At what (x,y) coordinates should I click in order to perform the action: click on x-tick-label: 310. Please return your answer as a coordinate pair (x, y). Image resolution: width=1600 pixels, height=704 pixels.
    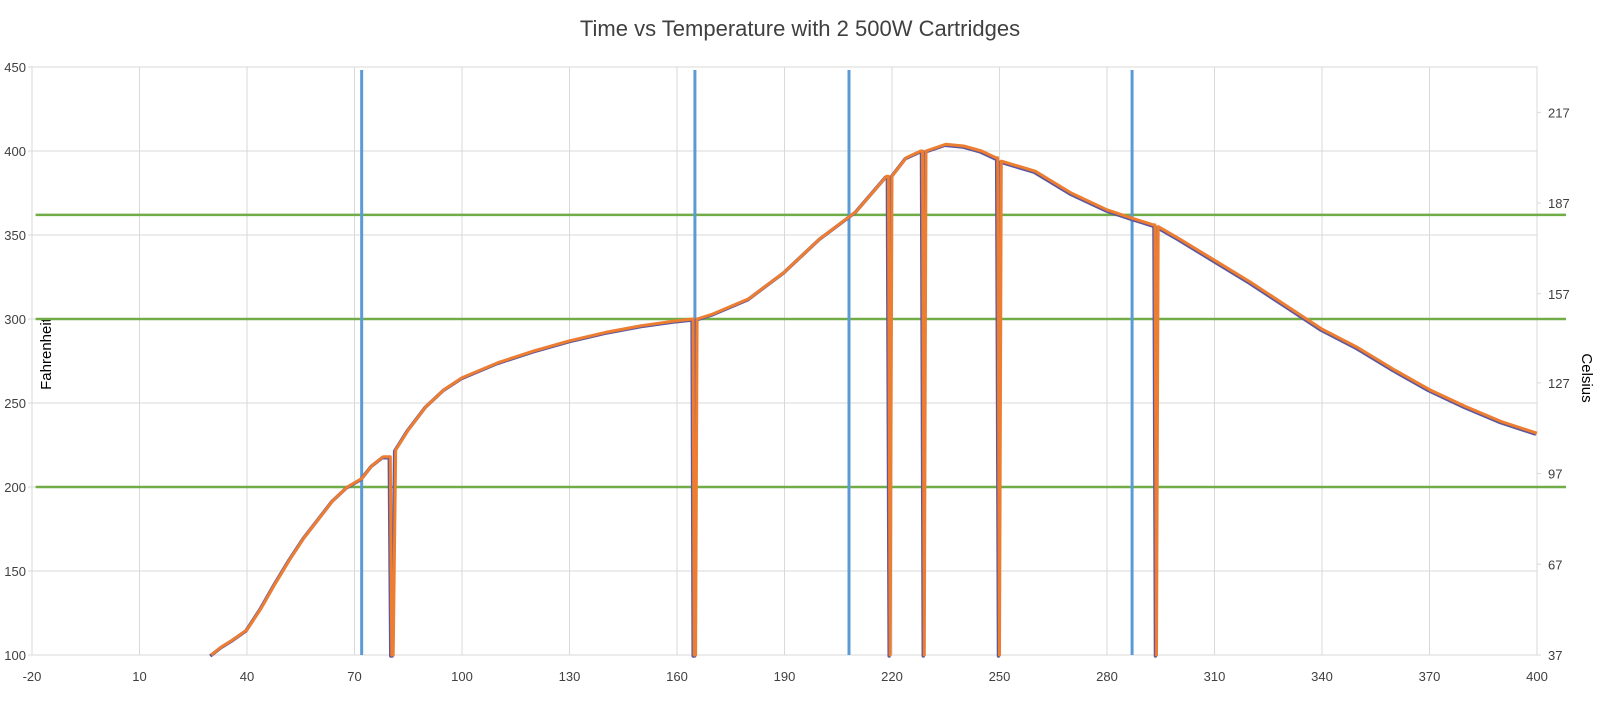
    Looking at the image, I should click on (1215, 676).